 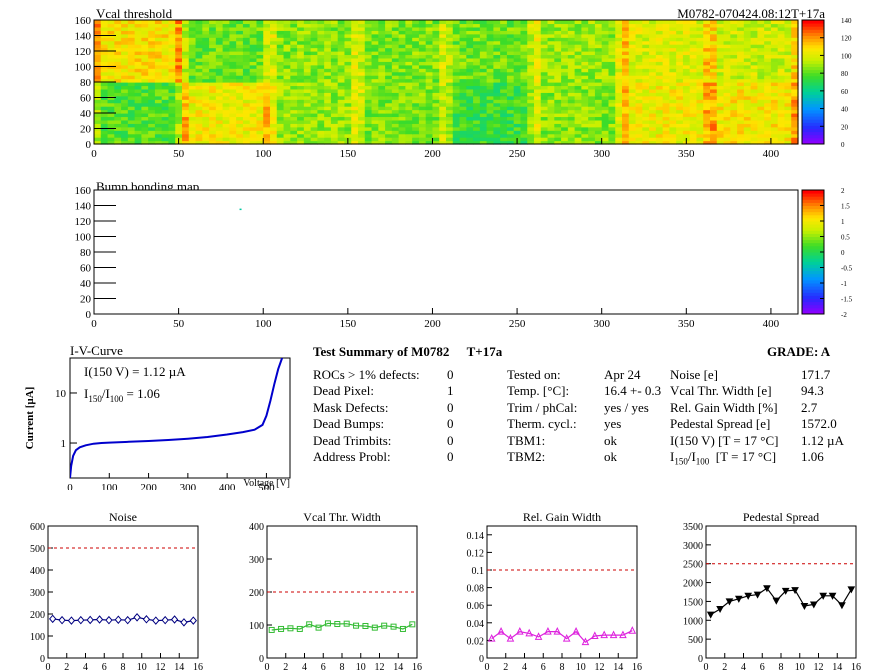 I want to click on x-tick-label: 6, so click(x=323, y=667).